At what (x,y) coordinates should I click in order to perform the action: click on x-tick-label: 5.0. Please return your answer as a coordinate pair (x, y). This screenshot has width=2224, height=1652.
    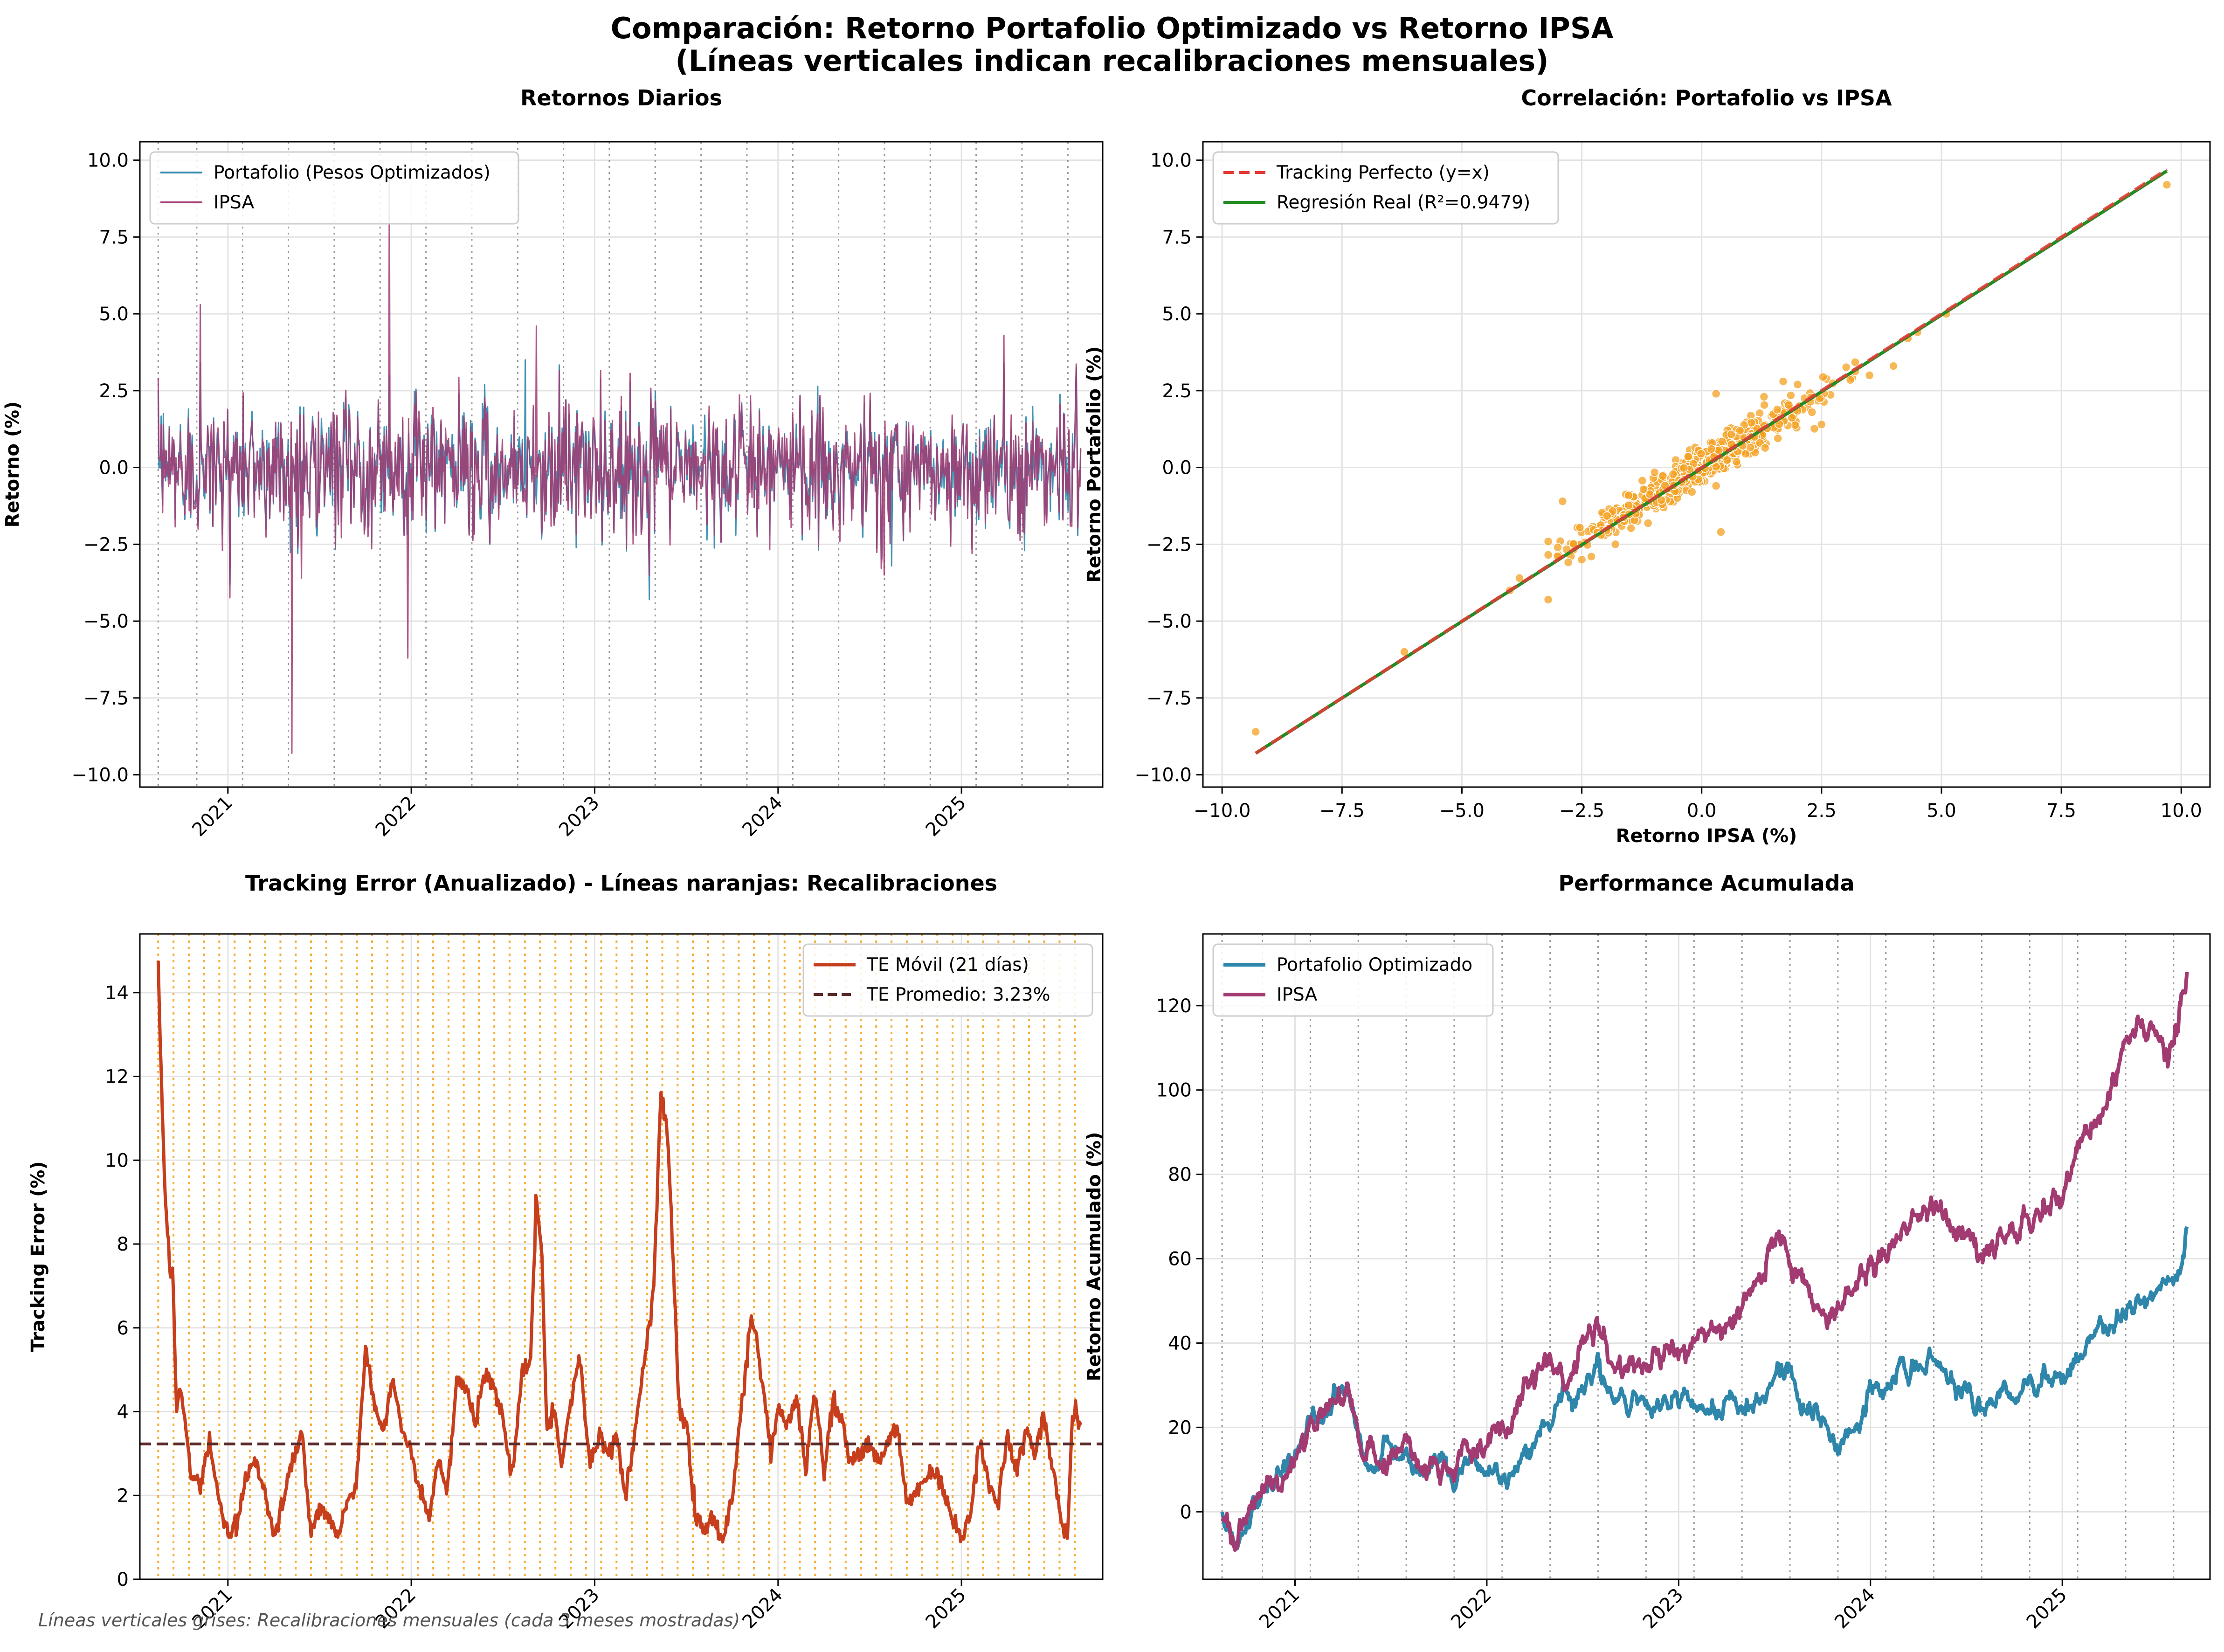
    Looking at the image, I should click on (1942, 811).